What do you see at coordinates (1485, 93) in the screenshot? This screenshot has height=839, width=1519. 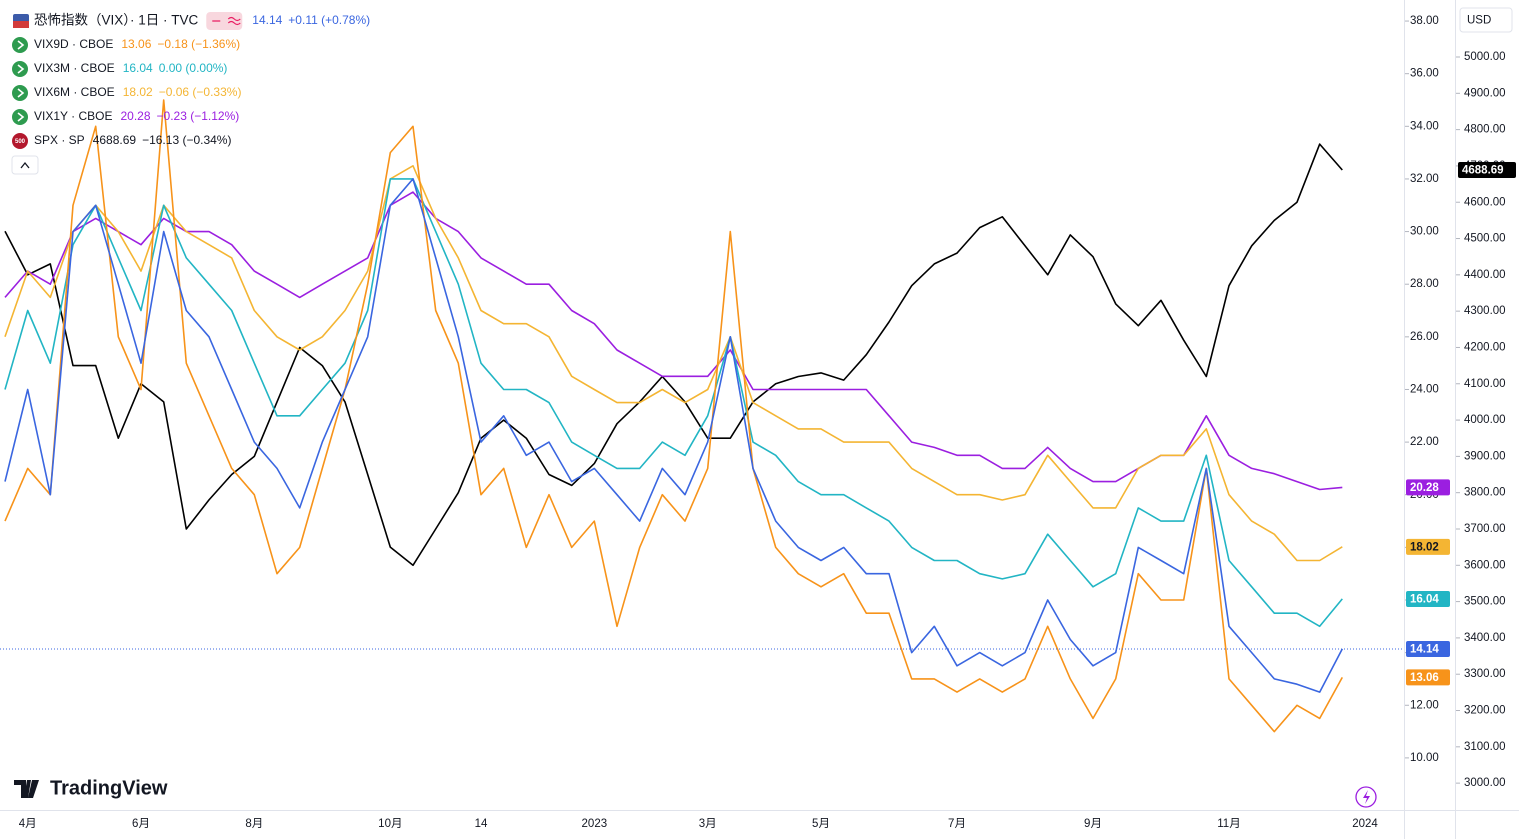 I see `y2-tick-label: 4900.00` at bounding box center [1485, 93].